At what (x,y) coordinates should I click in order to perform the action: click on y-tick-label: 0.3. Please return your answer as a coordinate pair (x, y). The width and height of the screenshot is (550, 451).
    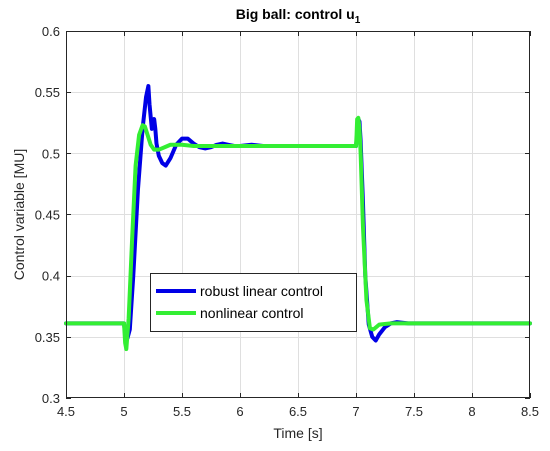
    Looking at the image, I should click on (51, 398).